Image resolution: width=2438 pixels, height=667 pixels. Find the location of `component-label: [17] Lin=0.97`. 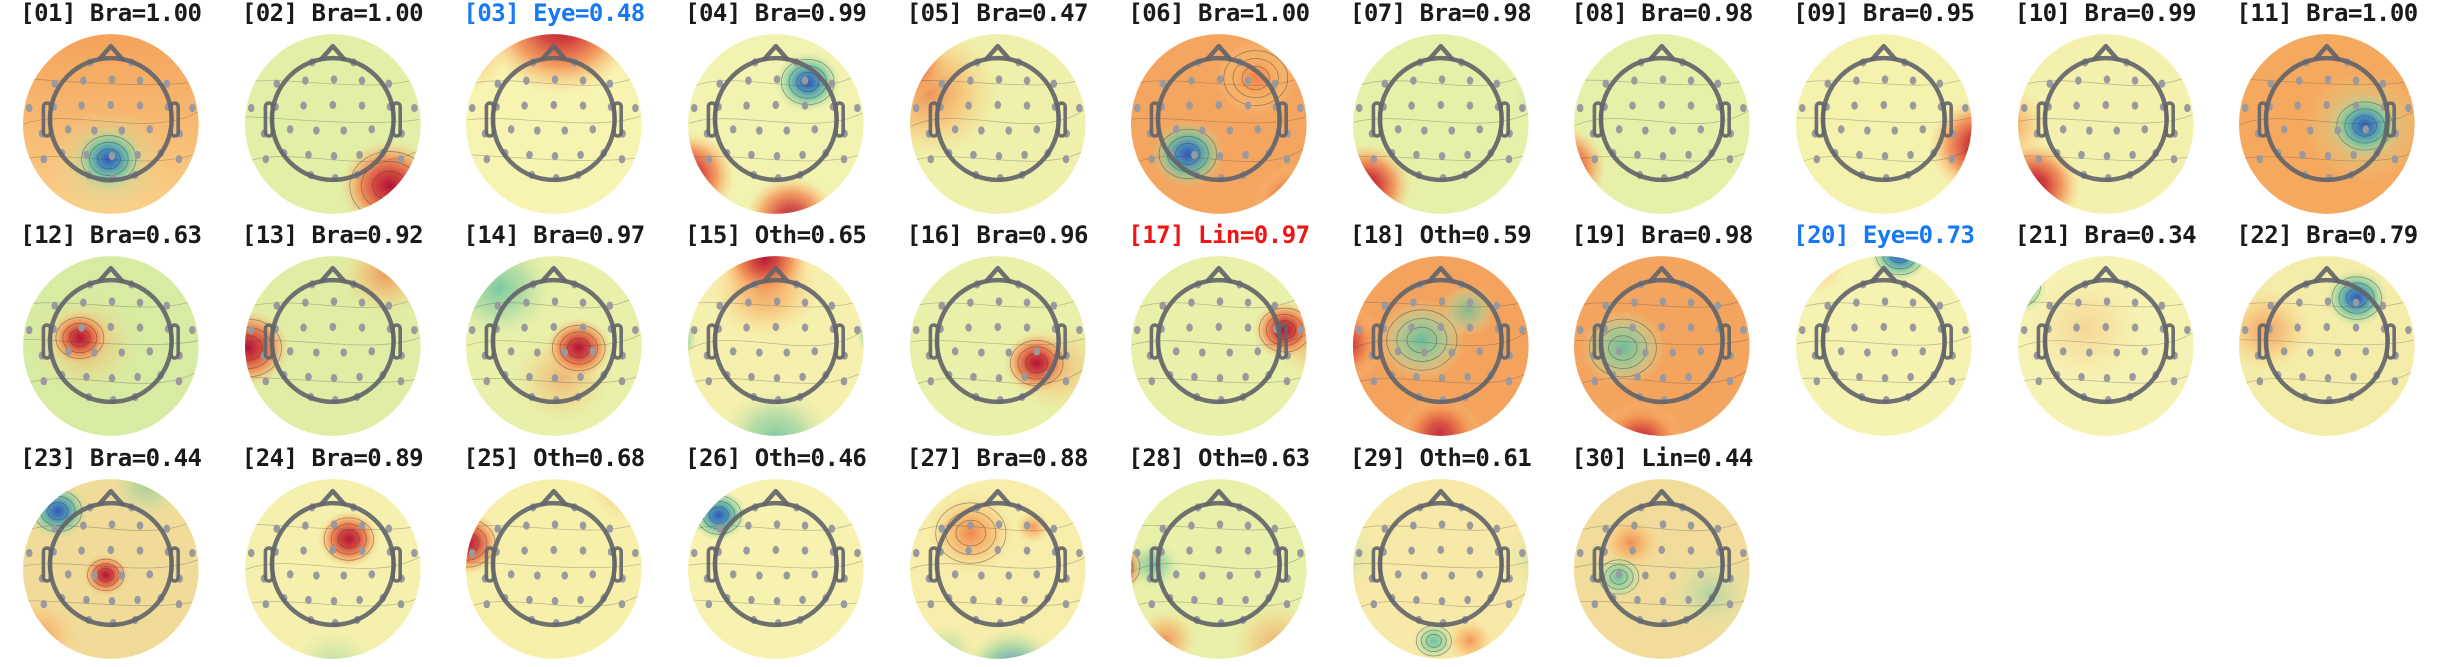

component-label: [17] Lin=0.97 is located at coordinates (1219, 235).